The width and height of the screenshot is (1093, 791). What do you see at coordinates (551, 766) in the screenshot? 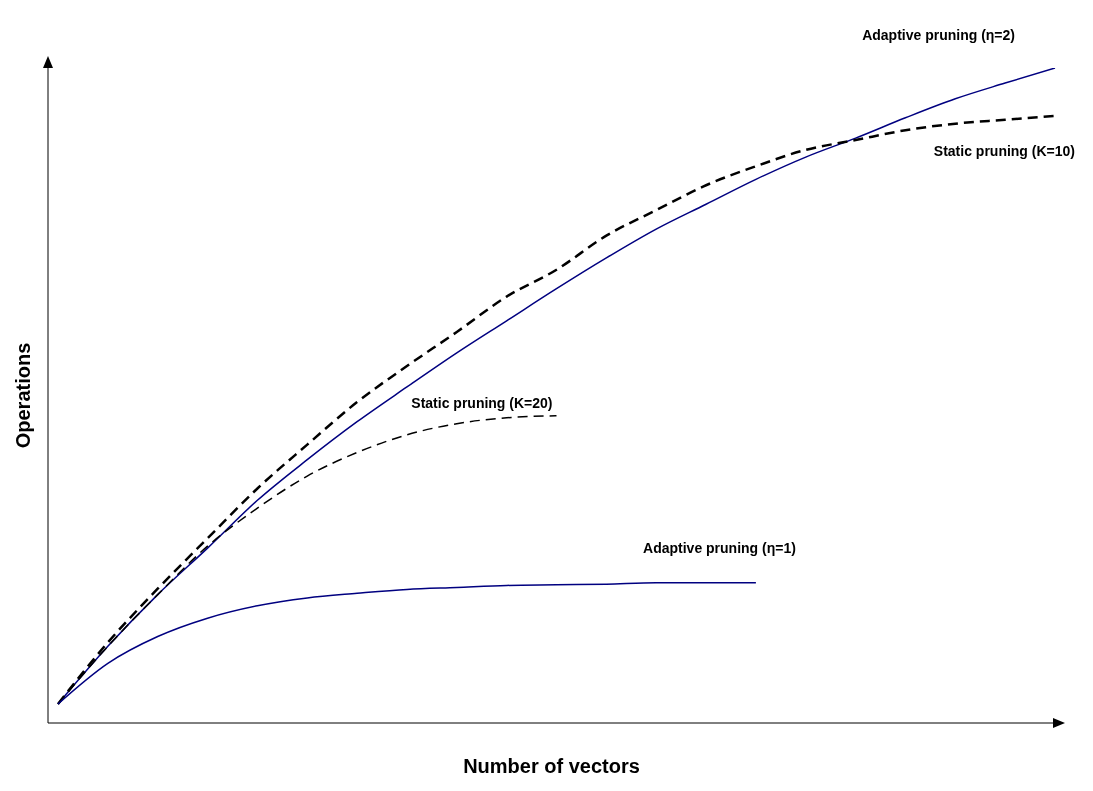
I see `x-axis-title: Number of vectors` at bounding box center [551, 766].